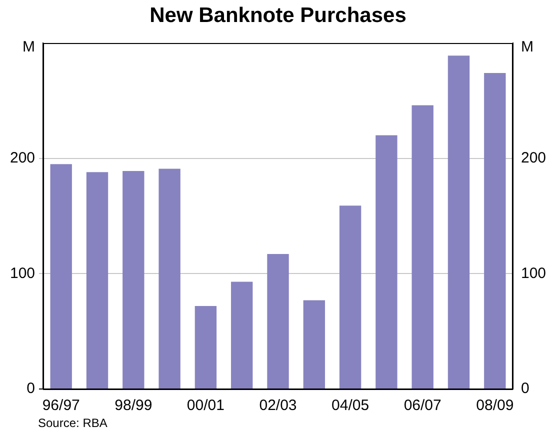 This screenshot has height=435, width=556. Describe the element at coordinates (533, 157) in the screenshot. I see `y2-tick-label: 200` at that location.